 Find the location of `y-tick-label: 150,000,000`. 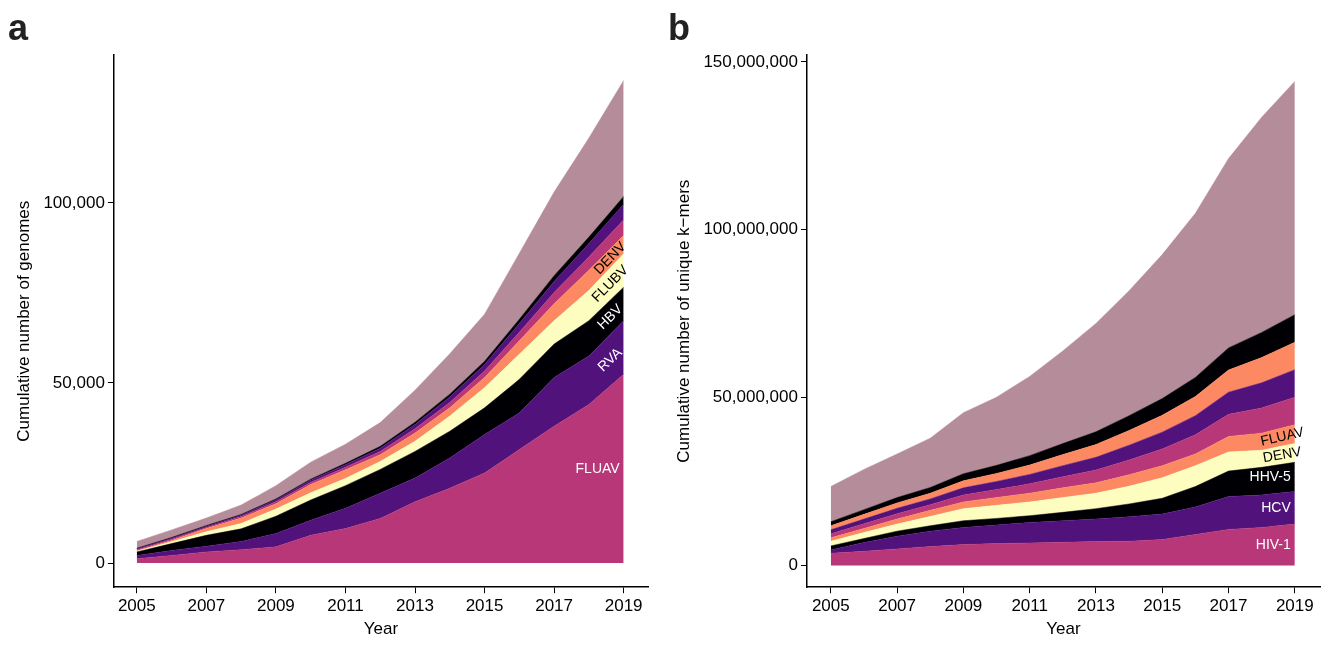

y-tick-label: 150,000,000 is located at coordinates (750, 61).